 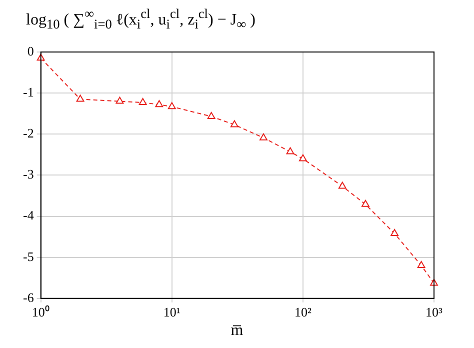 What do you see at coordinates (28, 297) in the screenshot?
I see `y-tick-label: -6` at bounding box center [28, 297].